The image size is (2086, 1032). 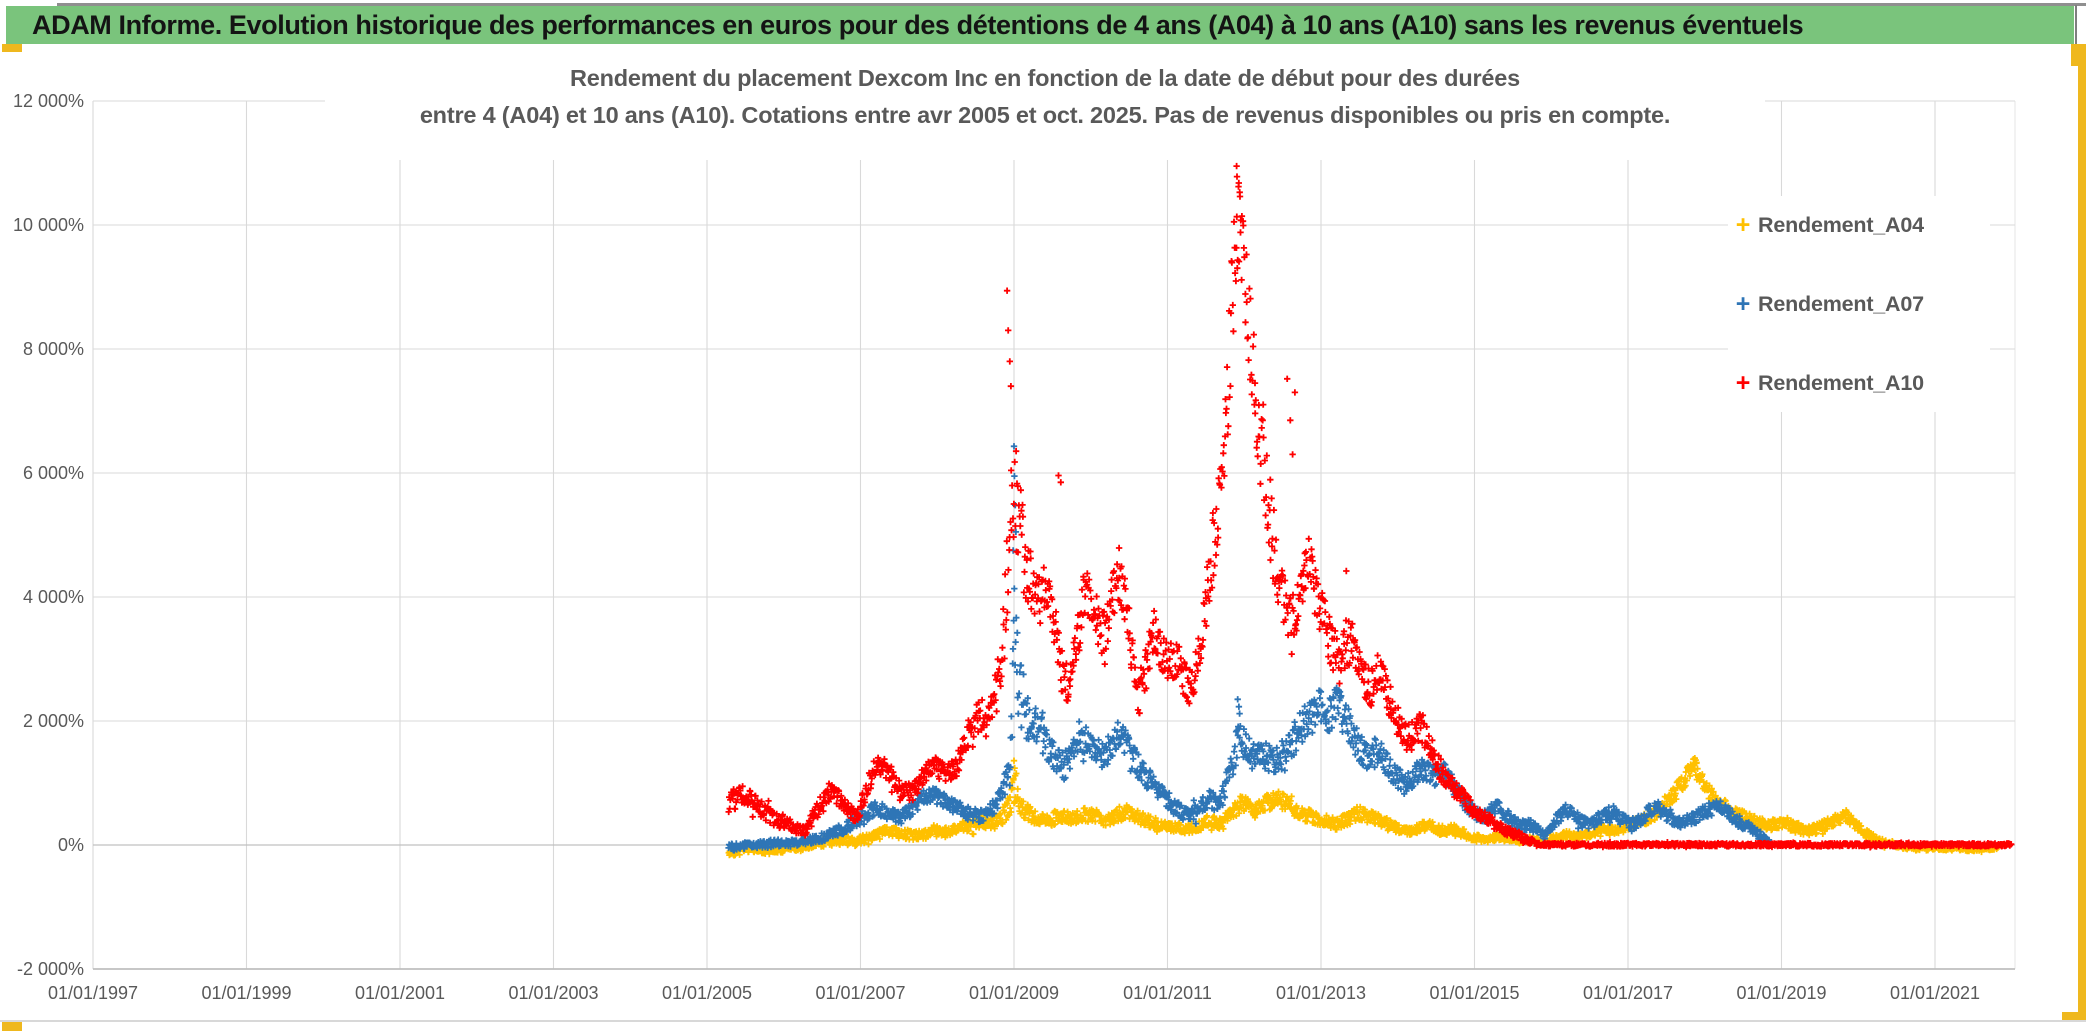 What do you see at coordinates (2082, 543) in the screenshot?
I see `selection-border-right` at bounding box center [2082, 543].